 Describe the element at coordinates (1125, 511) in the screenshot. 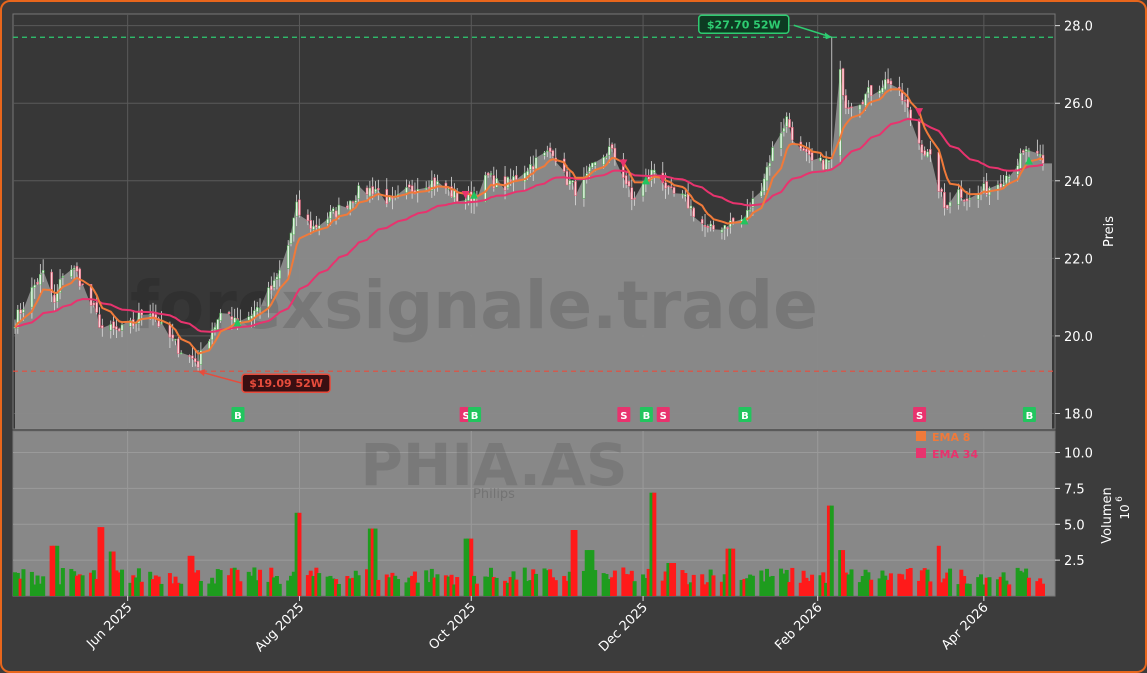

I see `volume-exponent-label: 10` at that location.